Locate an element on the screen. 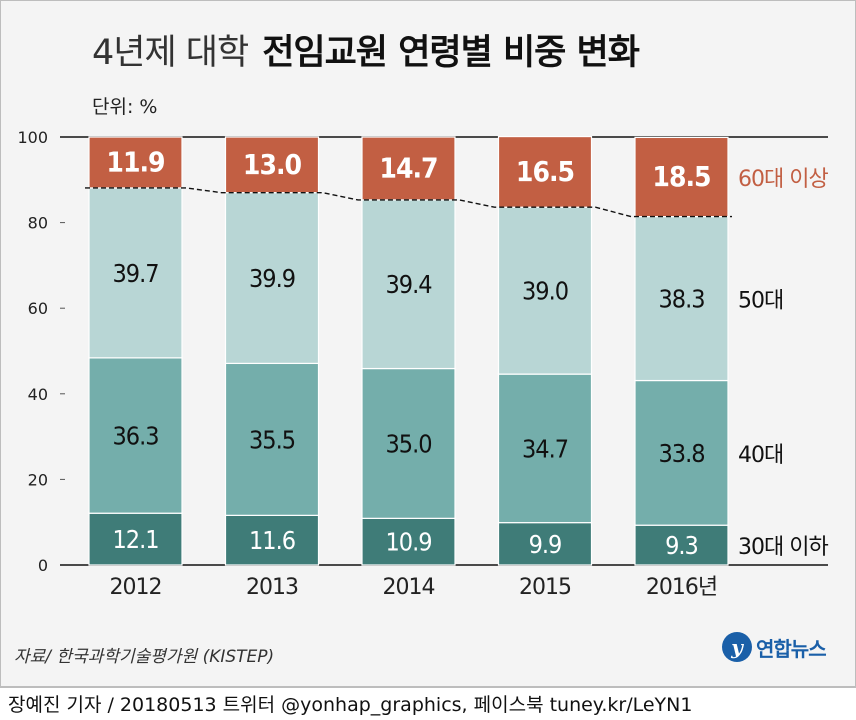 The image size is (856, 720). data-label: 10.9 is located at coordinates (408, 542).